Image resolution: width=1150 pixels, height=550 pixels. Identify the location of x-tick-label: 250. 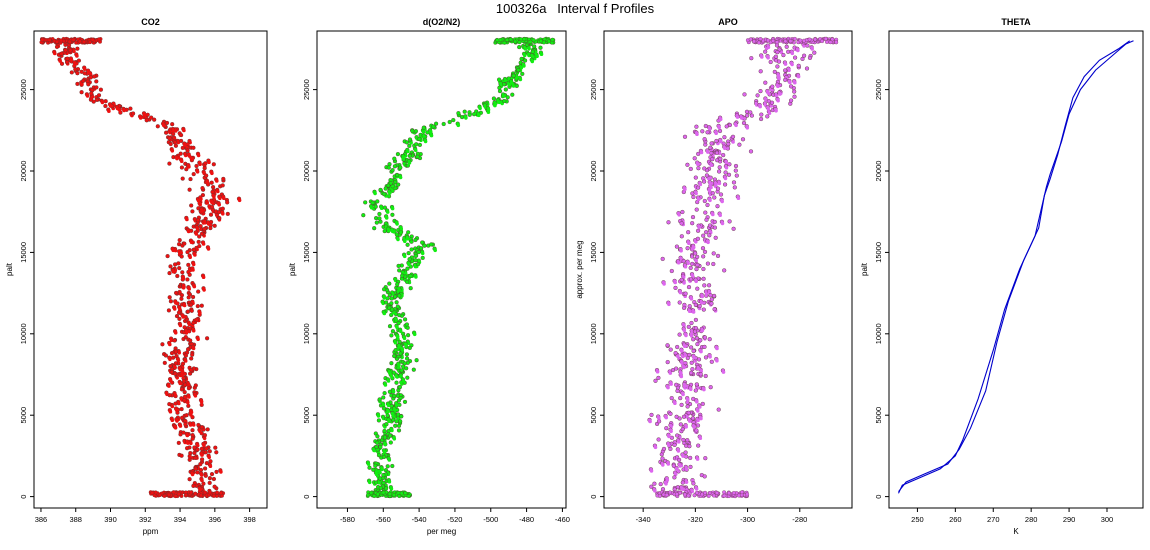
(917, 519).